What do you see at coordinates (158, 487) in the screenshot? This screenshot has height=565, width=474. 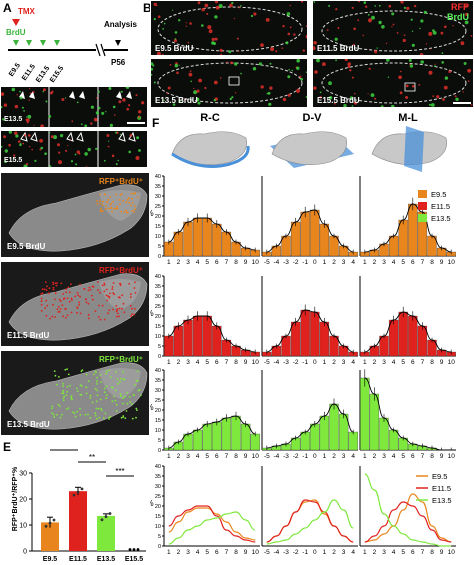 I see `y-tick-label: 30` at bounding box center [158, 487].